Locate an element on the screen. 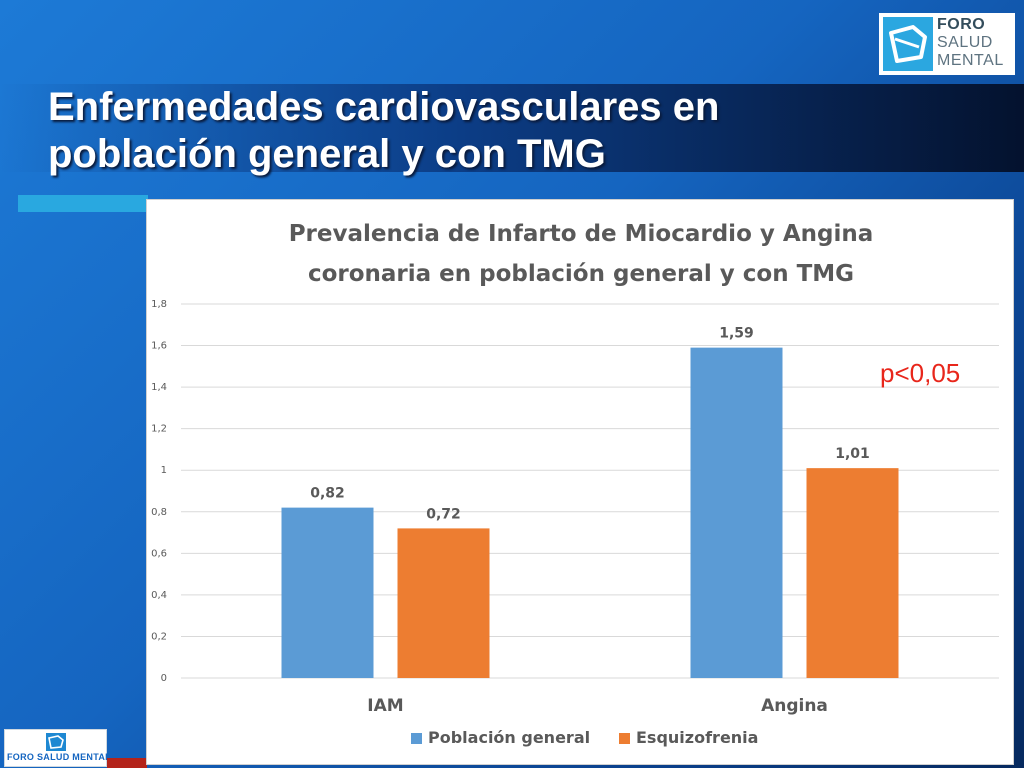  legend-label: Esquizofrenia is located at coordinates (697, 737).